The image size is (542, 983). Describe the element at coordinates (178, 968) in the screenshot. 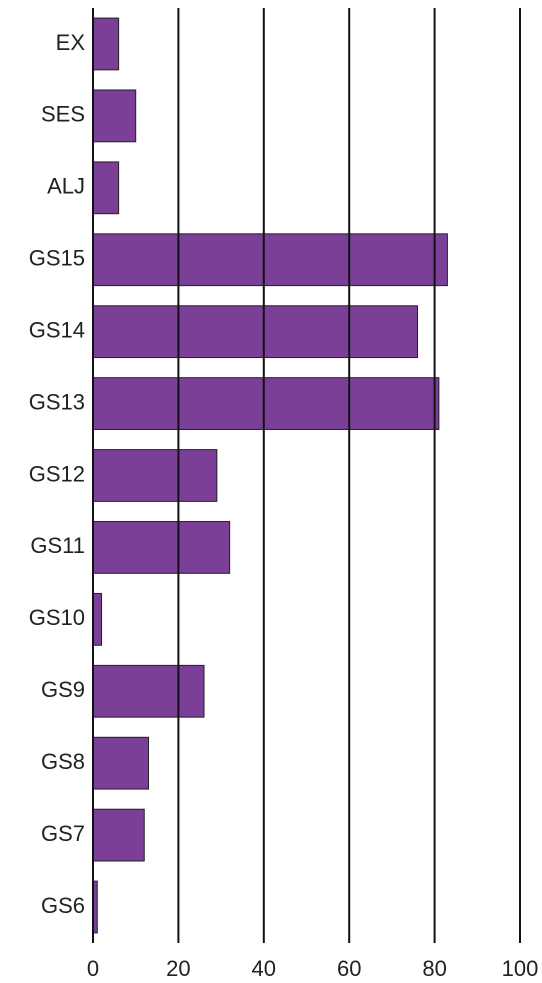

I see `x-tick-label: 20` at that location.